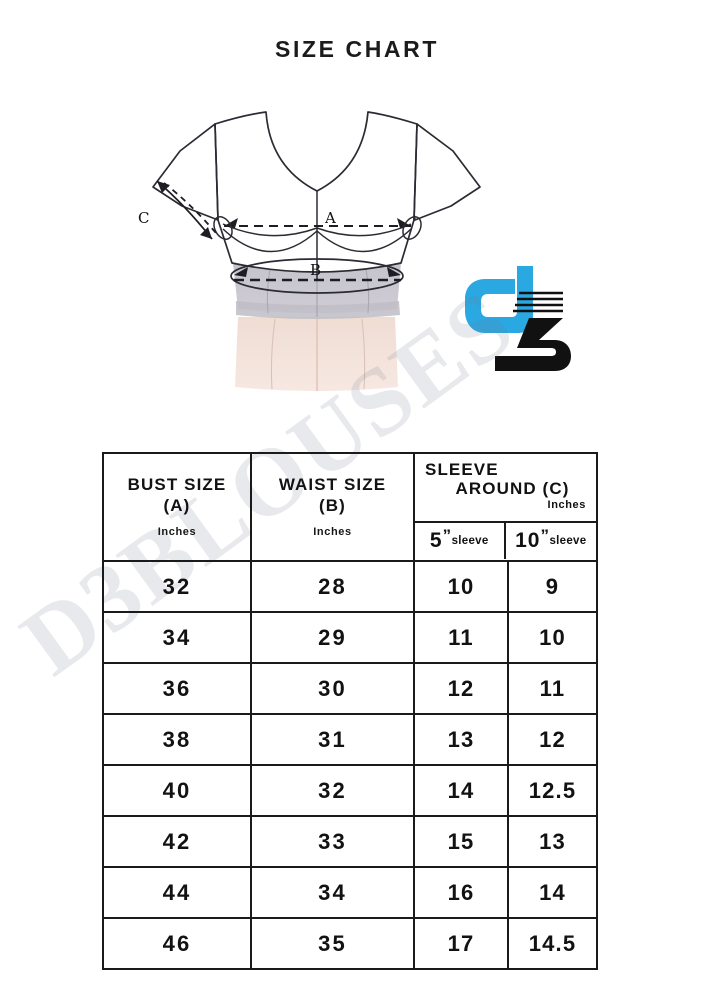  I want to click on column-header-bust-units: Inches, so click(177, 532).